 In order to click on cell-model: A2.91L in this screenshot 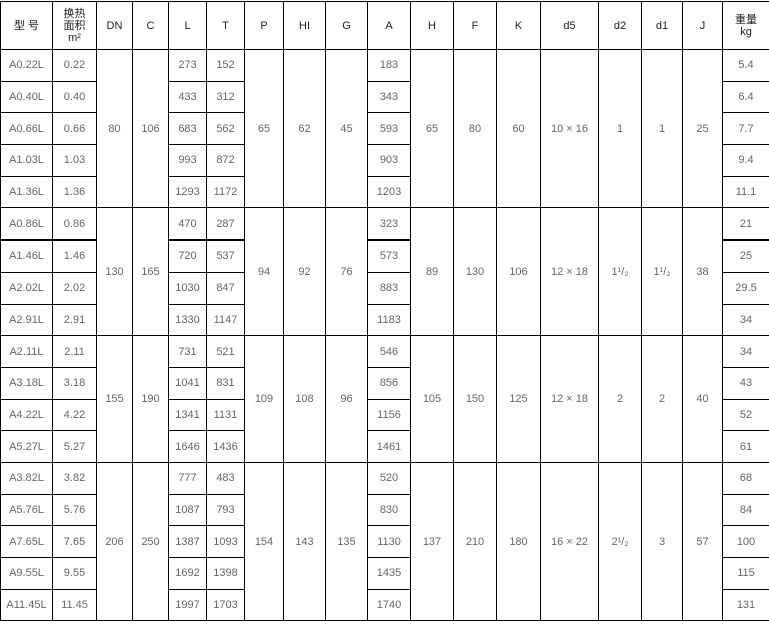, I will do `click(27, 320)`.